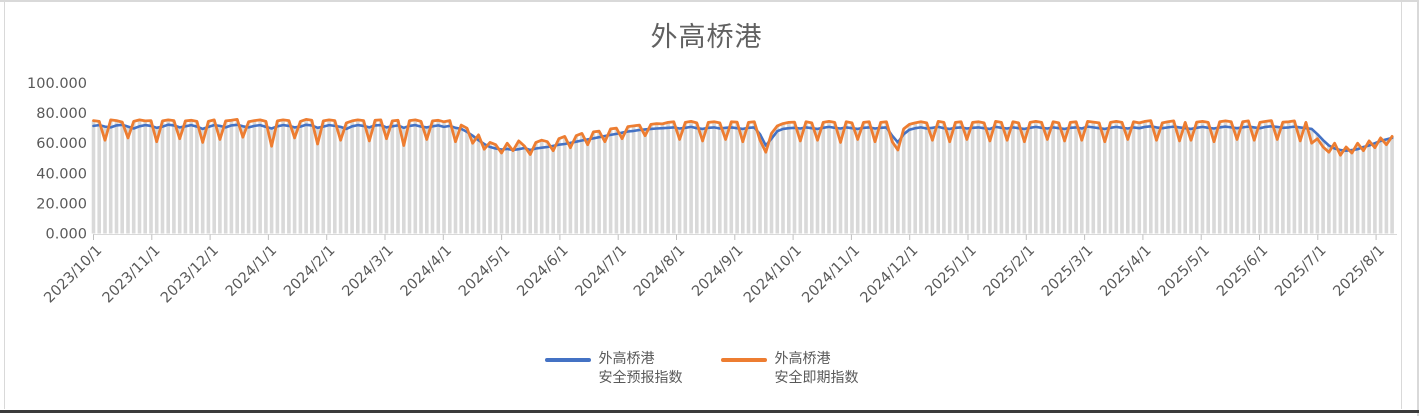 This screenshot has height=416, width=1419. I want to click on legend-forecast-line2: 安全预报指数, so click(640, 378).